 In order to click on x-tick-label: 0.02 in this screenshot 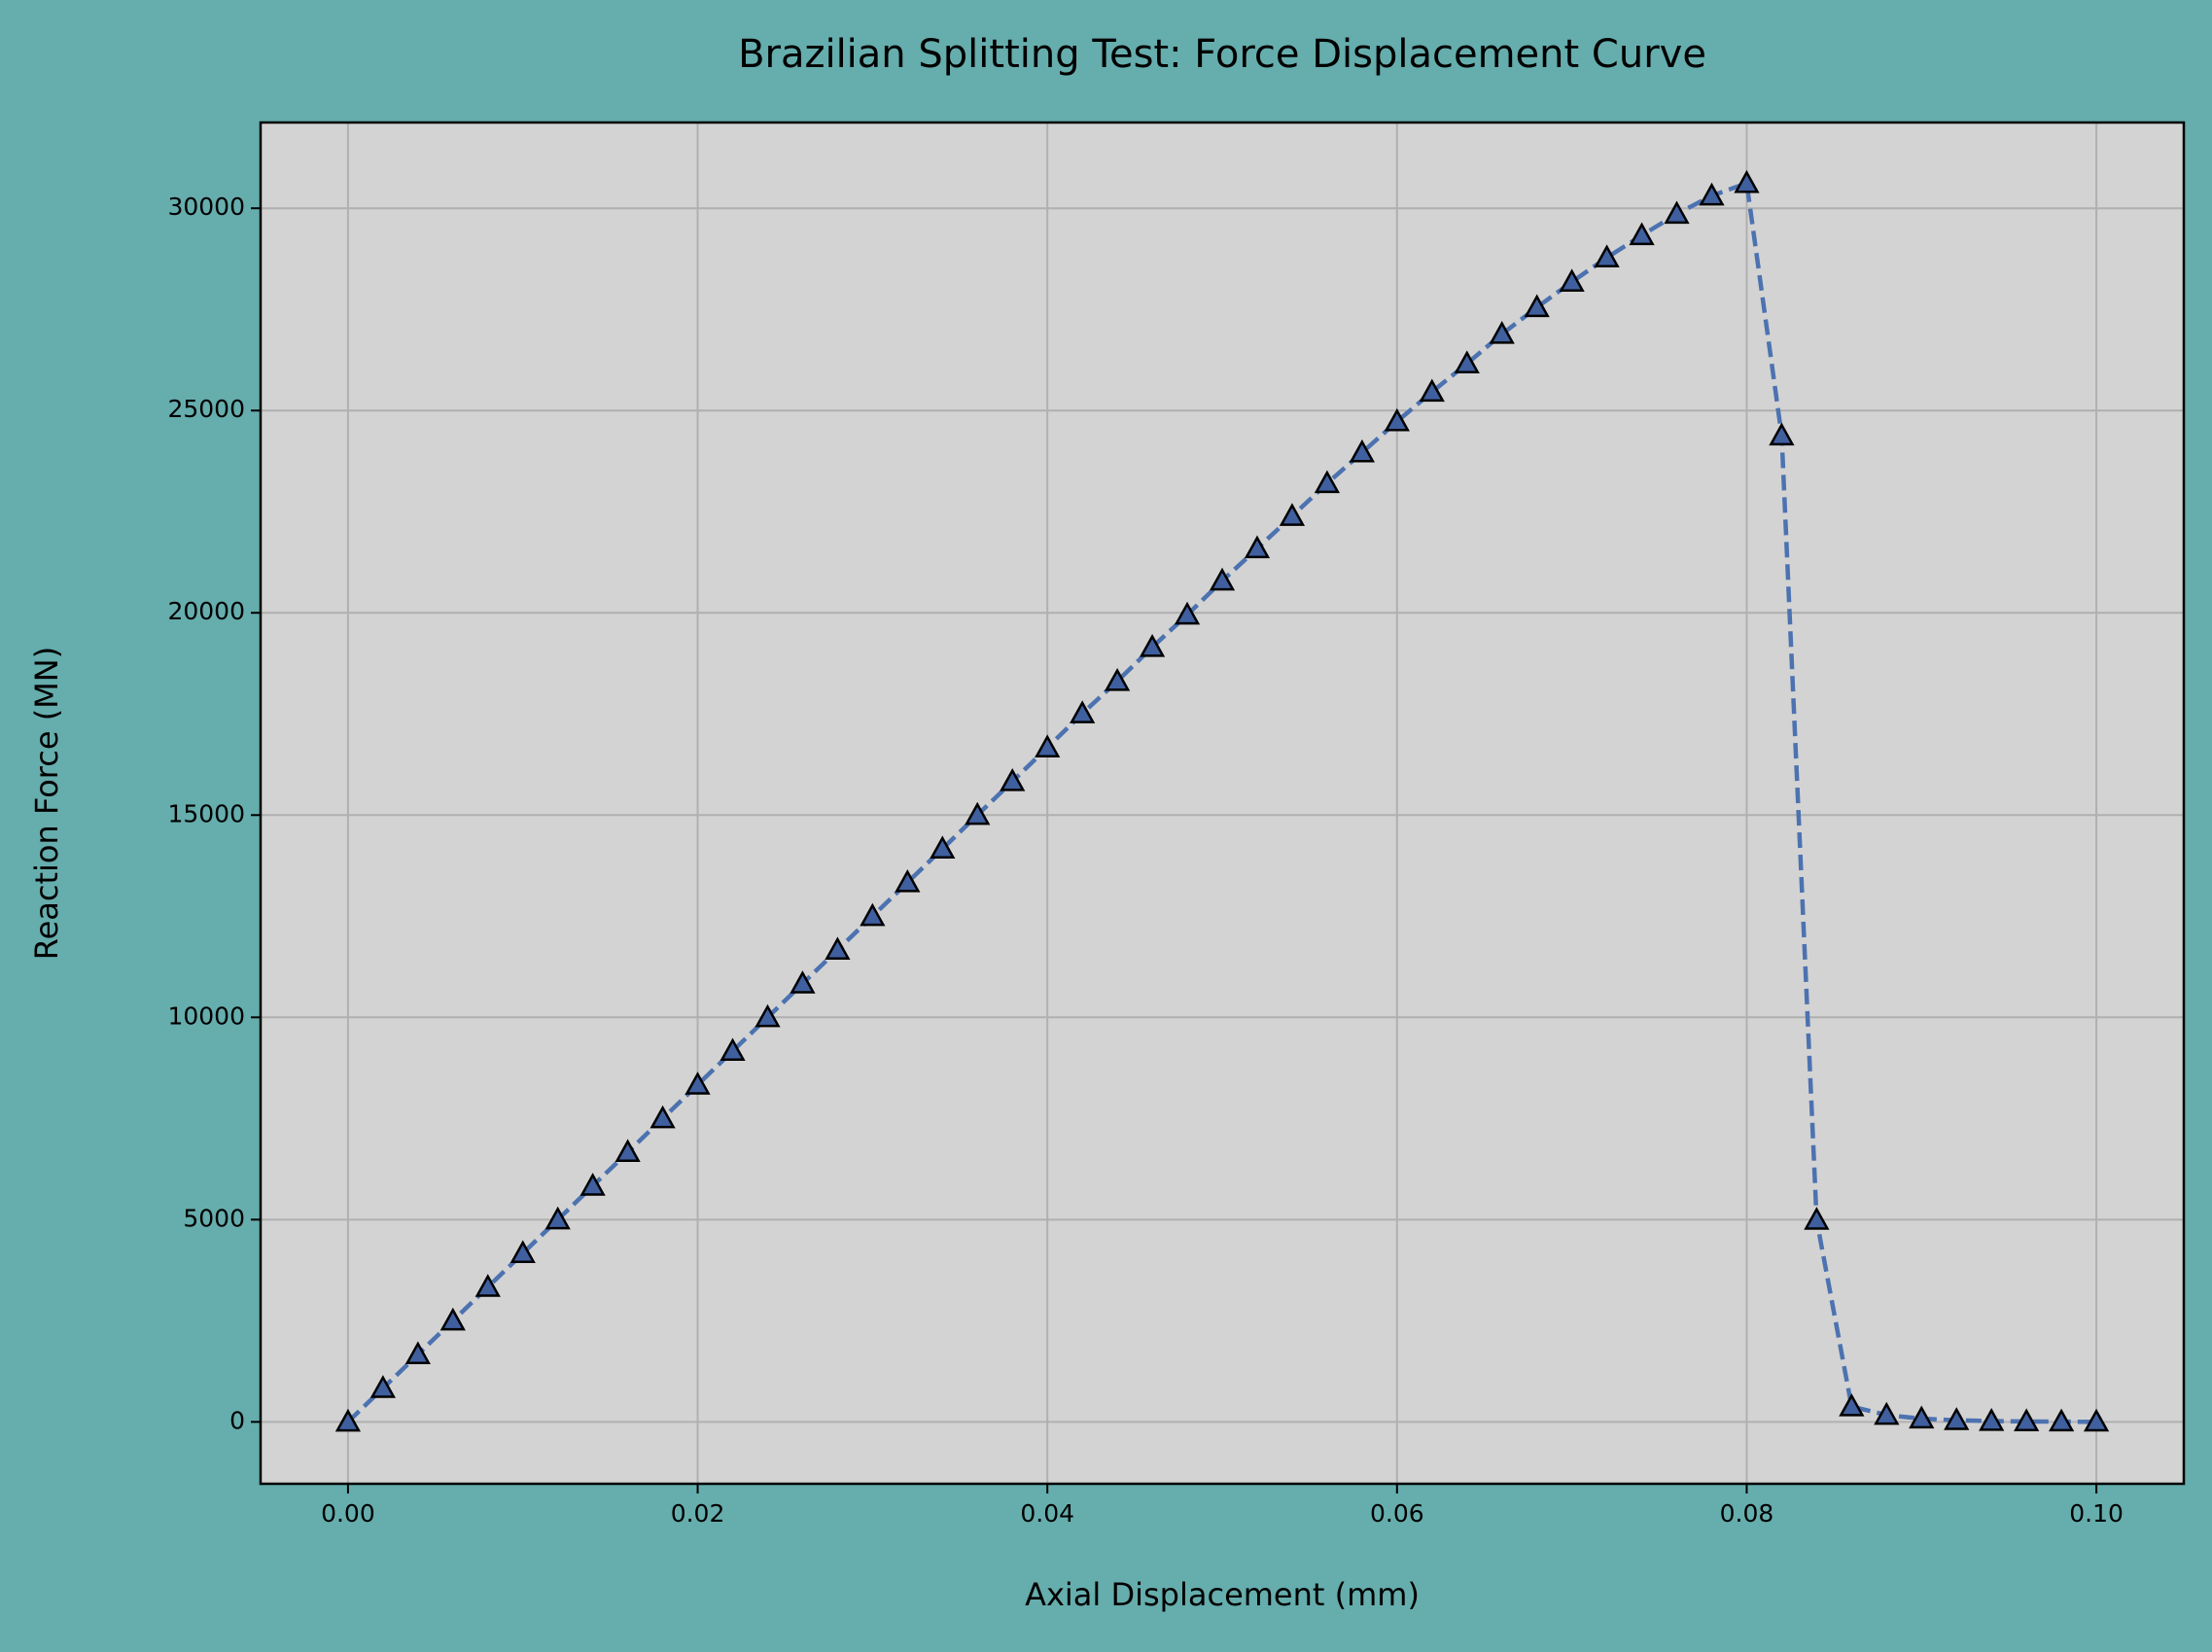, I will do `click(698, 1513)`.